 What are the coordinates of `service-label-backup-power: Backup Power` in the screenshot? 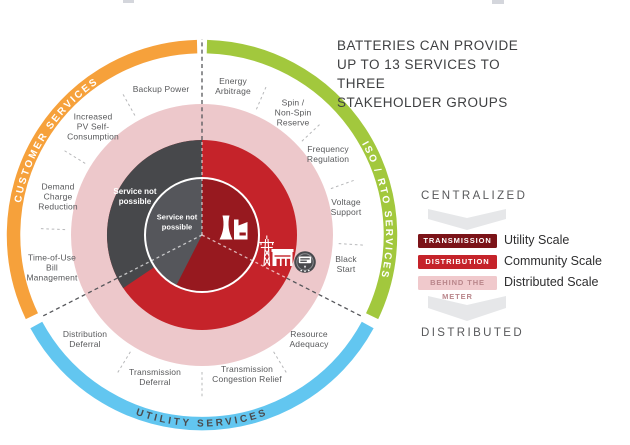 It's located at (161, 89).